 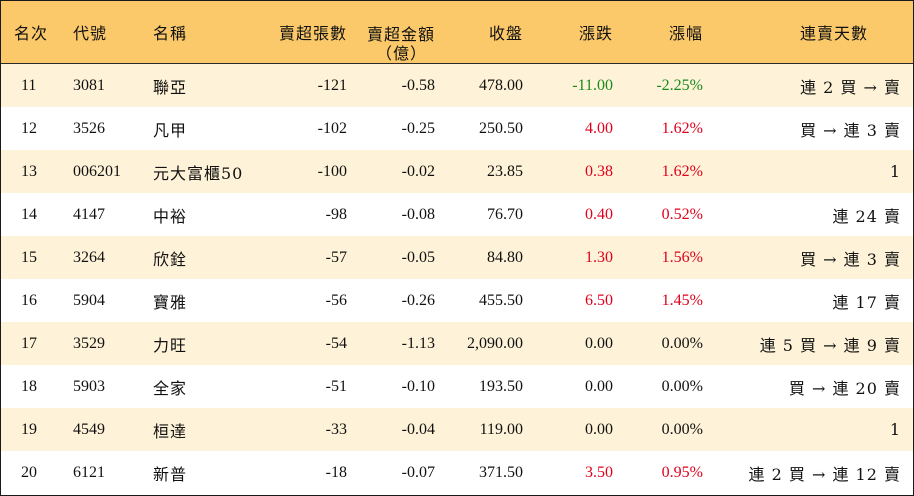 I want to click on net-sell-volume-cell: -100, so click(x=332, y=171).